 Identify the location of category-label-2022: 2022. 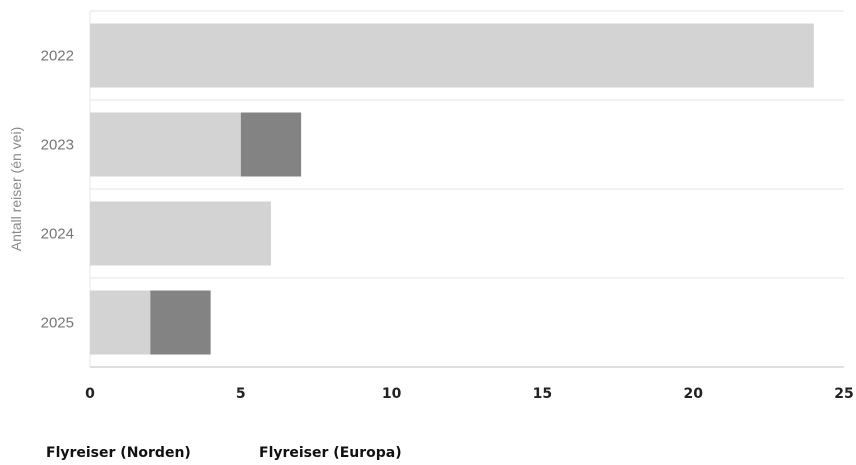
(57, 56).